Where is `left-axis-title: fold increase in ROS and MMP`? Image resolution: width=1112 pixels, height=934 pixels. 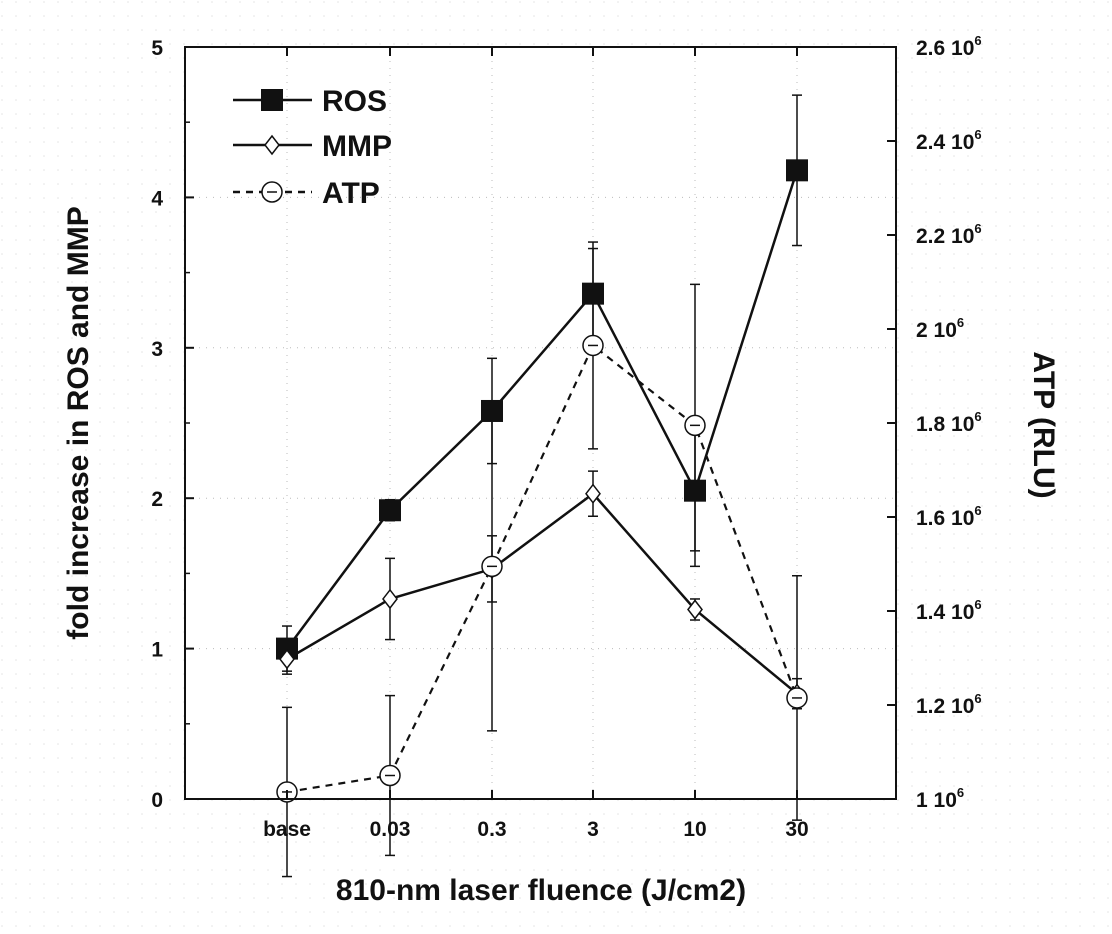 left-axis-title: fold increase in ROS and MMP is located at coordinates (78, 422).